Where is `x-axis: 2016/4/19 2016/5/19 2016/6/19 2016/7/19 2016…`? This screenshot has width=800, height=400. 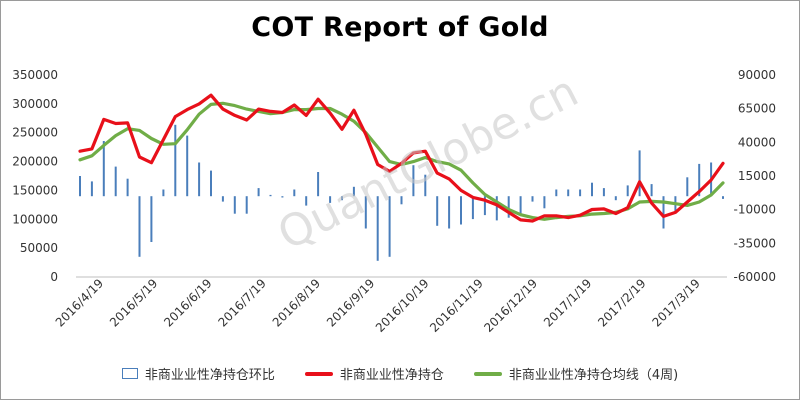
x-axis: 2016/4/19 2016/5/19 2016/6/19 2016/7/19 2016… is located at coordinates (390, 305).